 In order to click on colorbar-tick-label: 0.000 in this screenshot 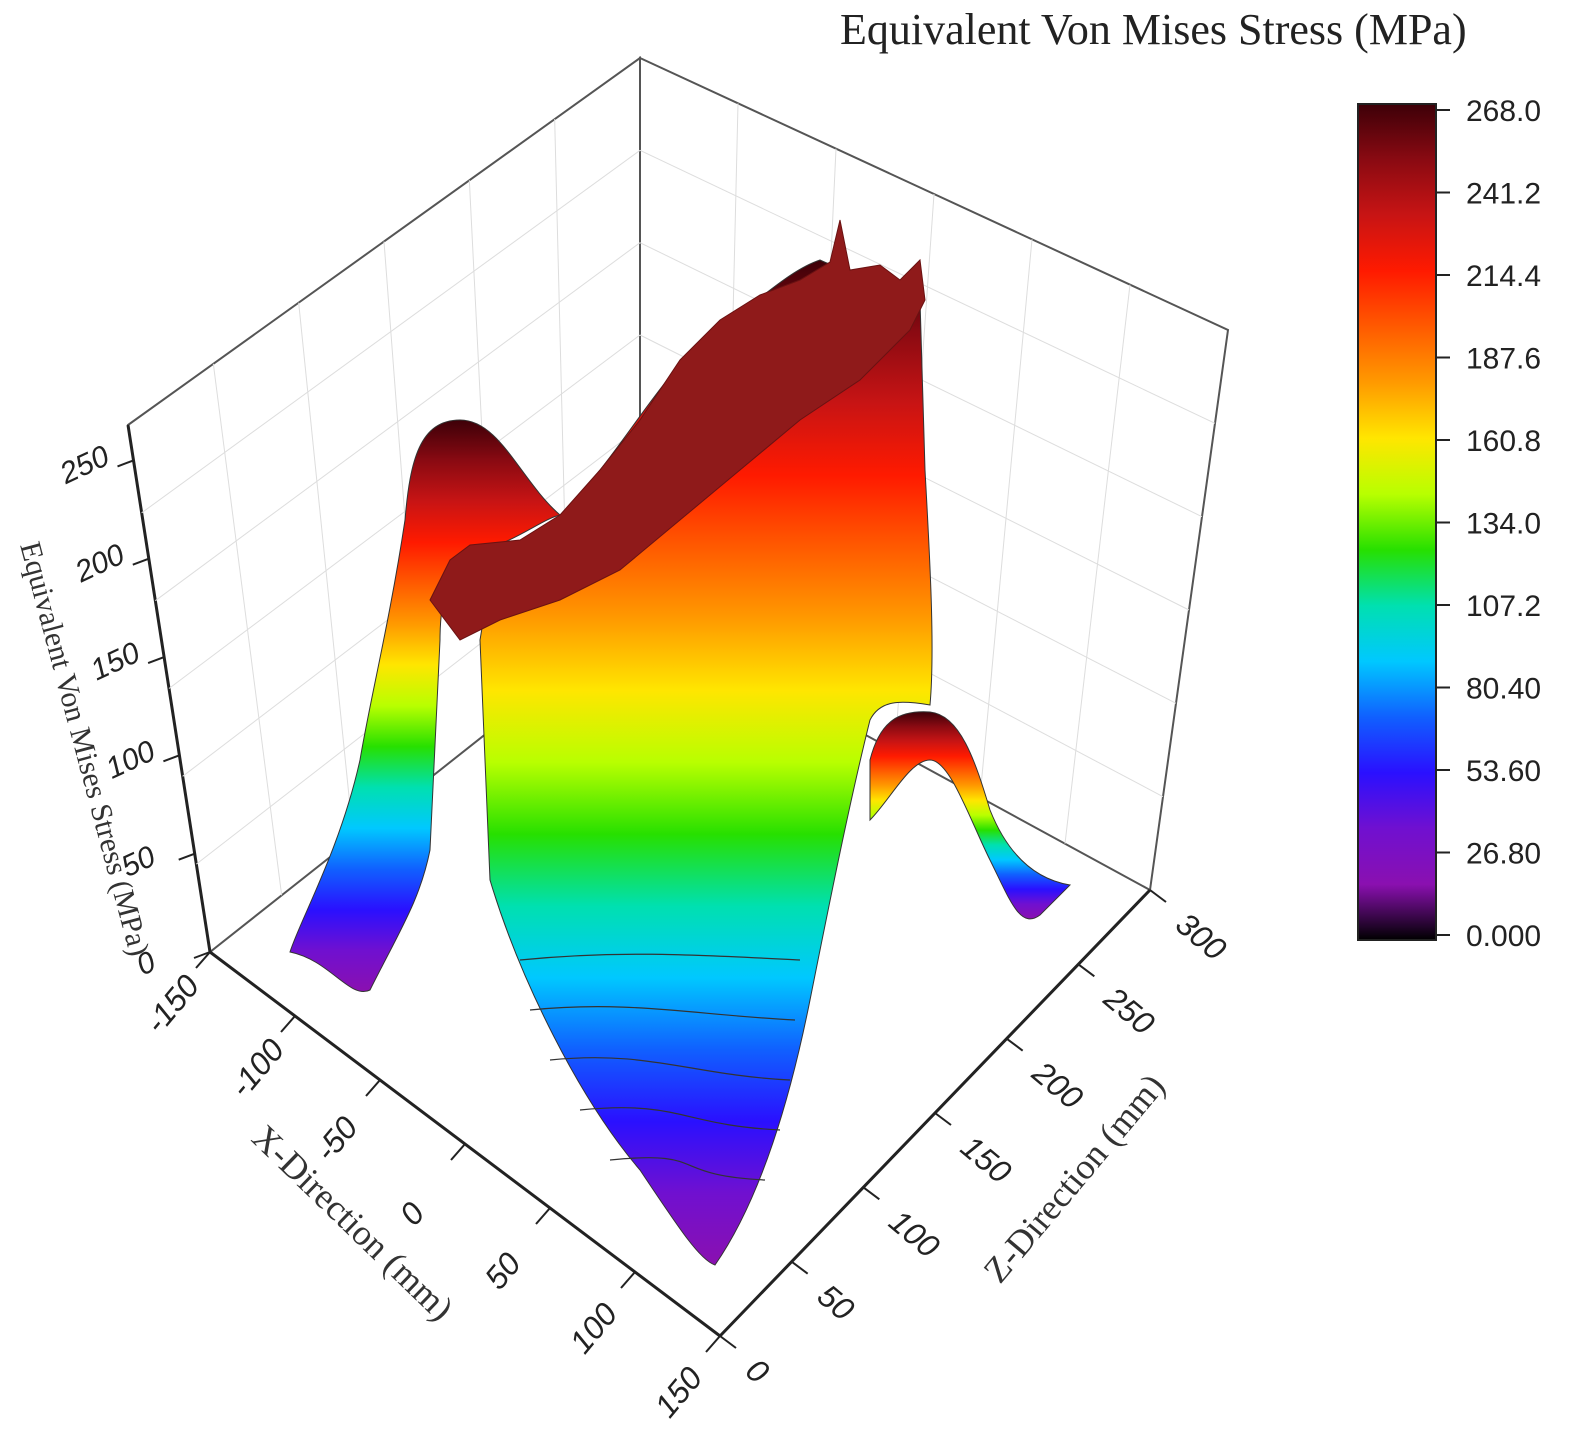, I will do `click(1503, 936)`.